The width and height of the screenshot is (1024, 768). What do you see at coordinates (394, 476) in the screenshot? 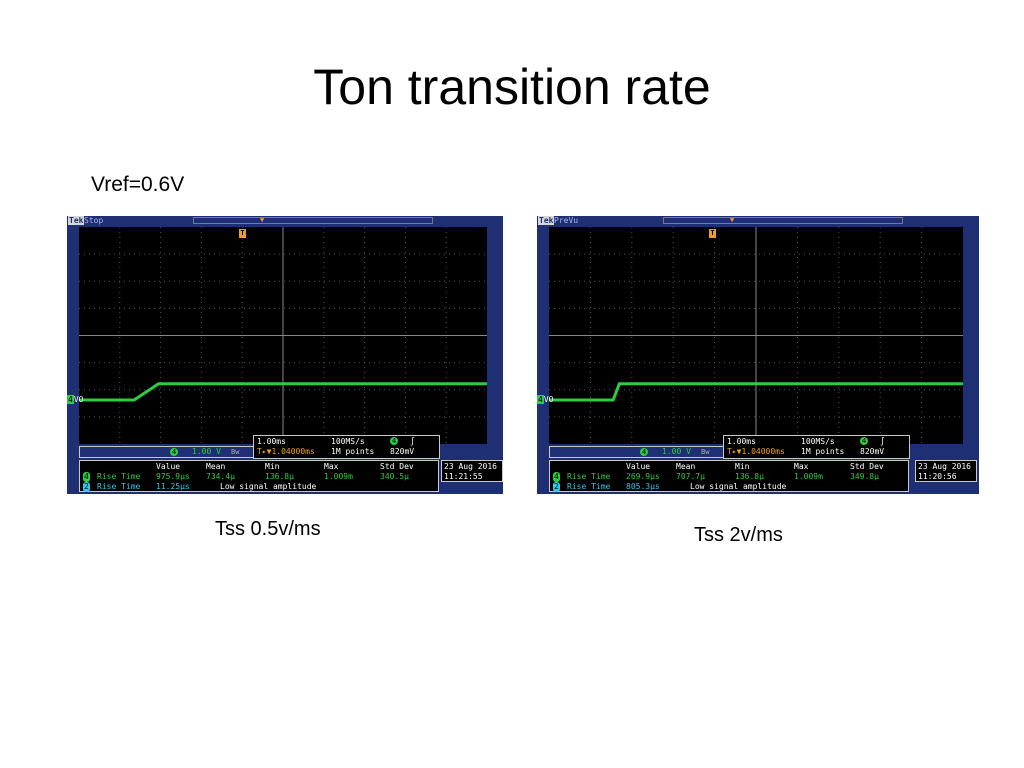
I see `meas-stddev: 340.5µ` at bounding box center [394, 476].